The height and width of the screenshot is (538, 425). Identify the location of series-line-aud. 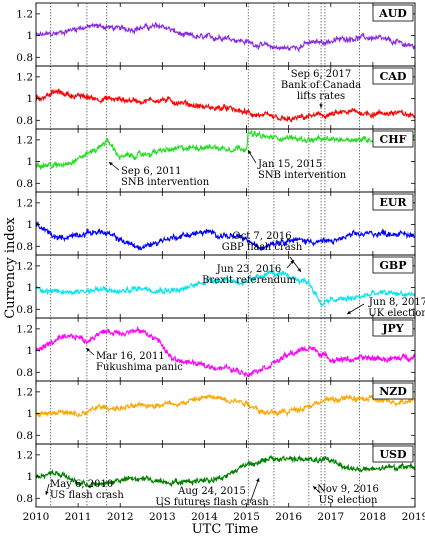
(225, 37).